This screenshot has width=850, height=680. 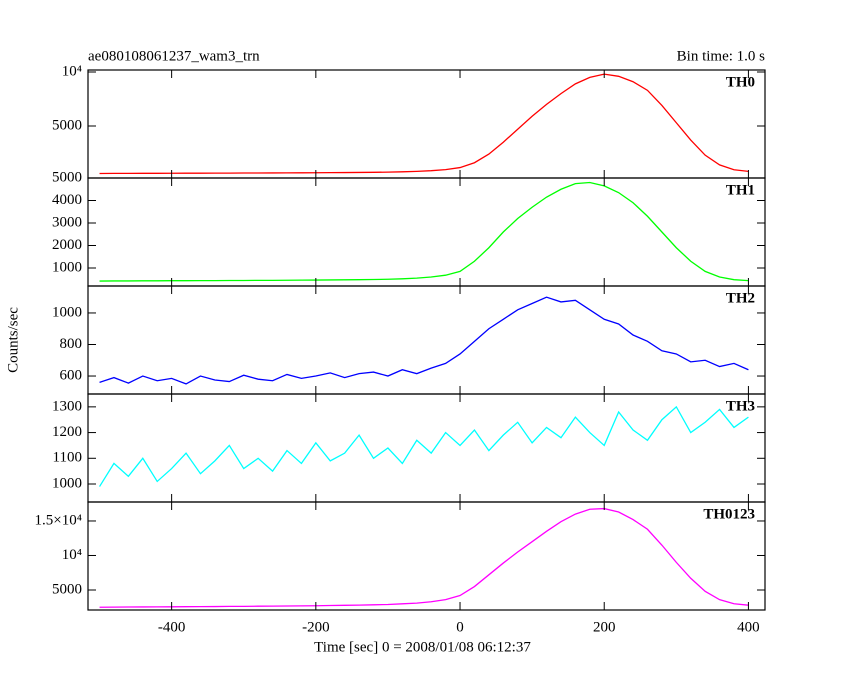 What do you see at coordinates (740, 190) in the screenshot?
I see `series-label: TH1` at bounding box center [740, 190].